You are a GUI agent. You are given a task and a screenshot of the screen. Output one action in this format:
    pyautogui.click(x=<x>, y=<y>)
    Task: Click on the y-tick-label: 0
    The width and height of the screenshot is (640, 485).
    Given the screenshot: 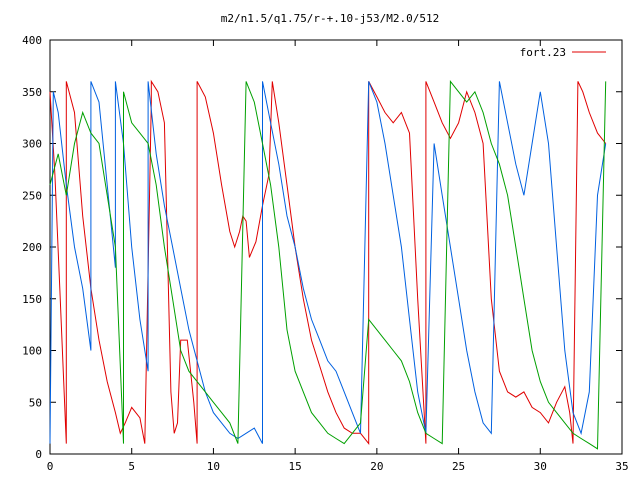 What is the action you would take?
    pyautogui.click(x=38, y=454)
    